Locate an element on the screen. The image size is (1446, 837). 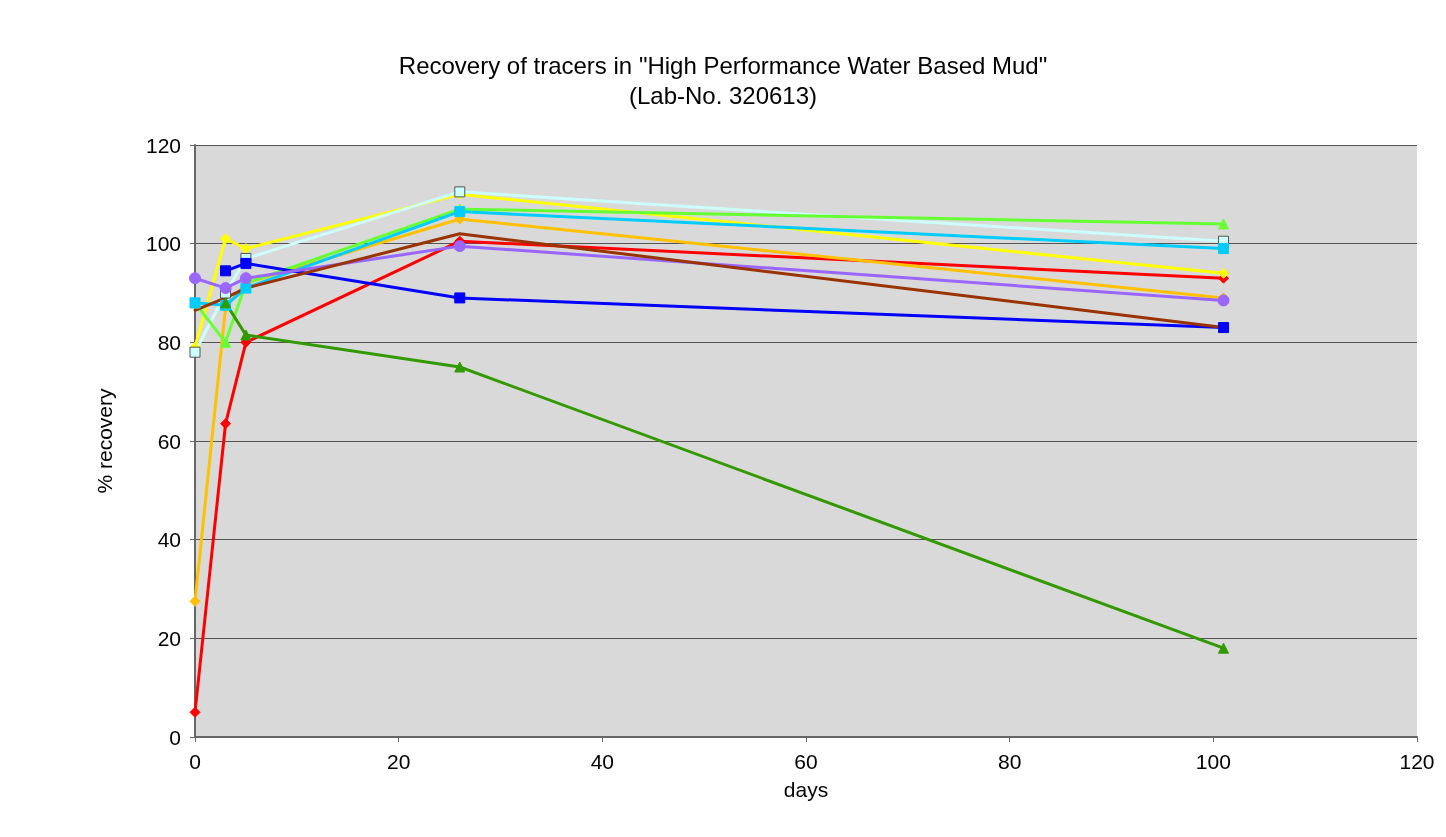
y-axis-title: % recovery is located at coordinates (104, 440).